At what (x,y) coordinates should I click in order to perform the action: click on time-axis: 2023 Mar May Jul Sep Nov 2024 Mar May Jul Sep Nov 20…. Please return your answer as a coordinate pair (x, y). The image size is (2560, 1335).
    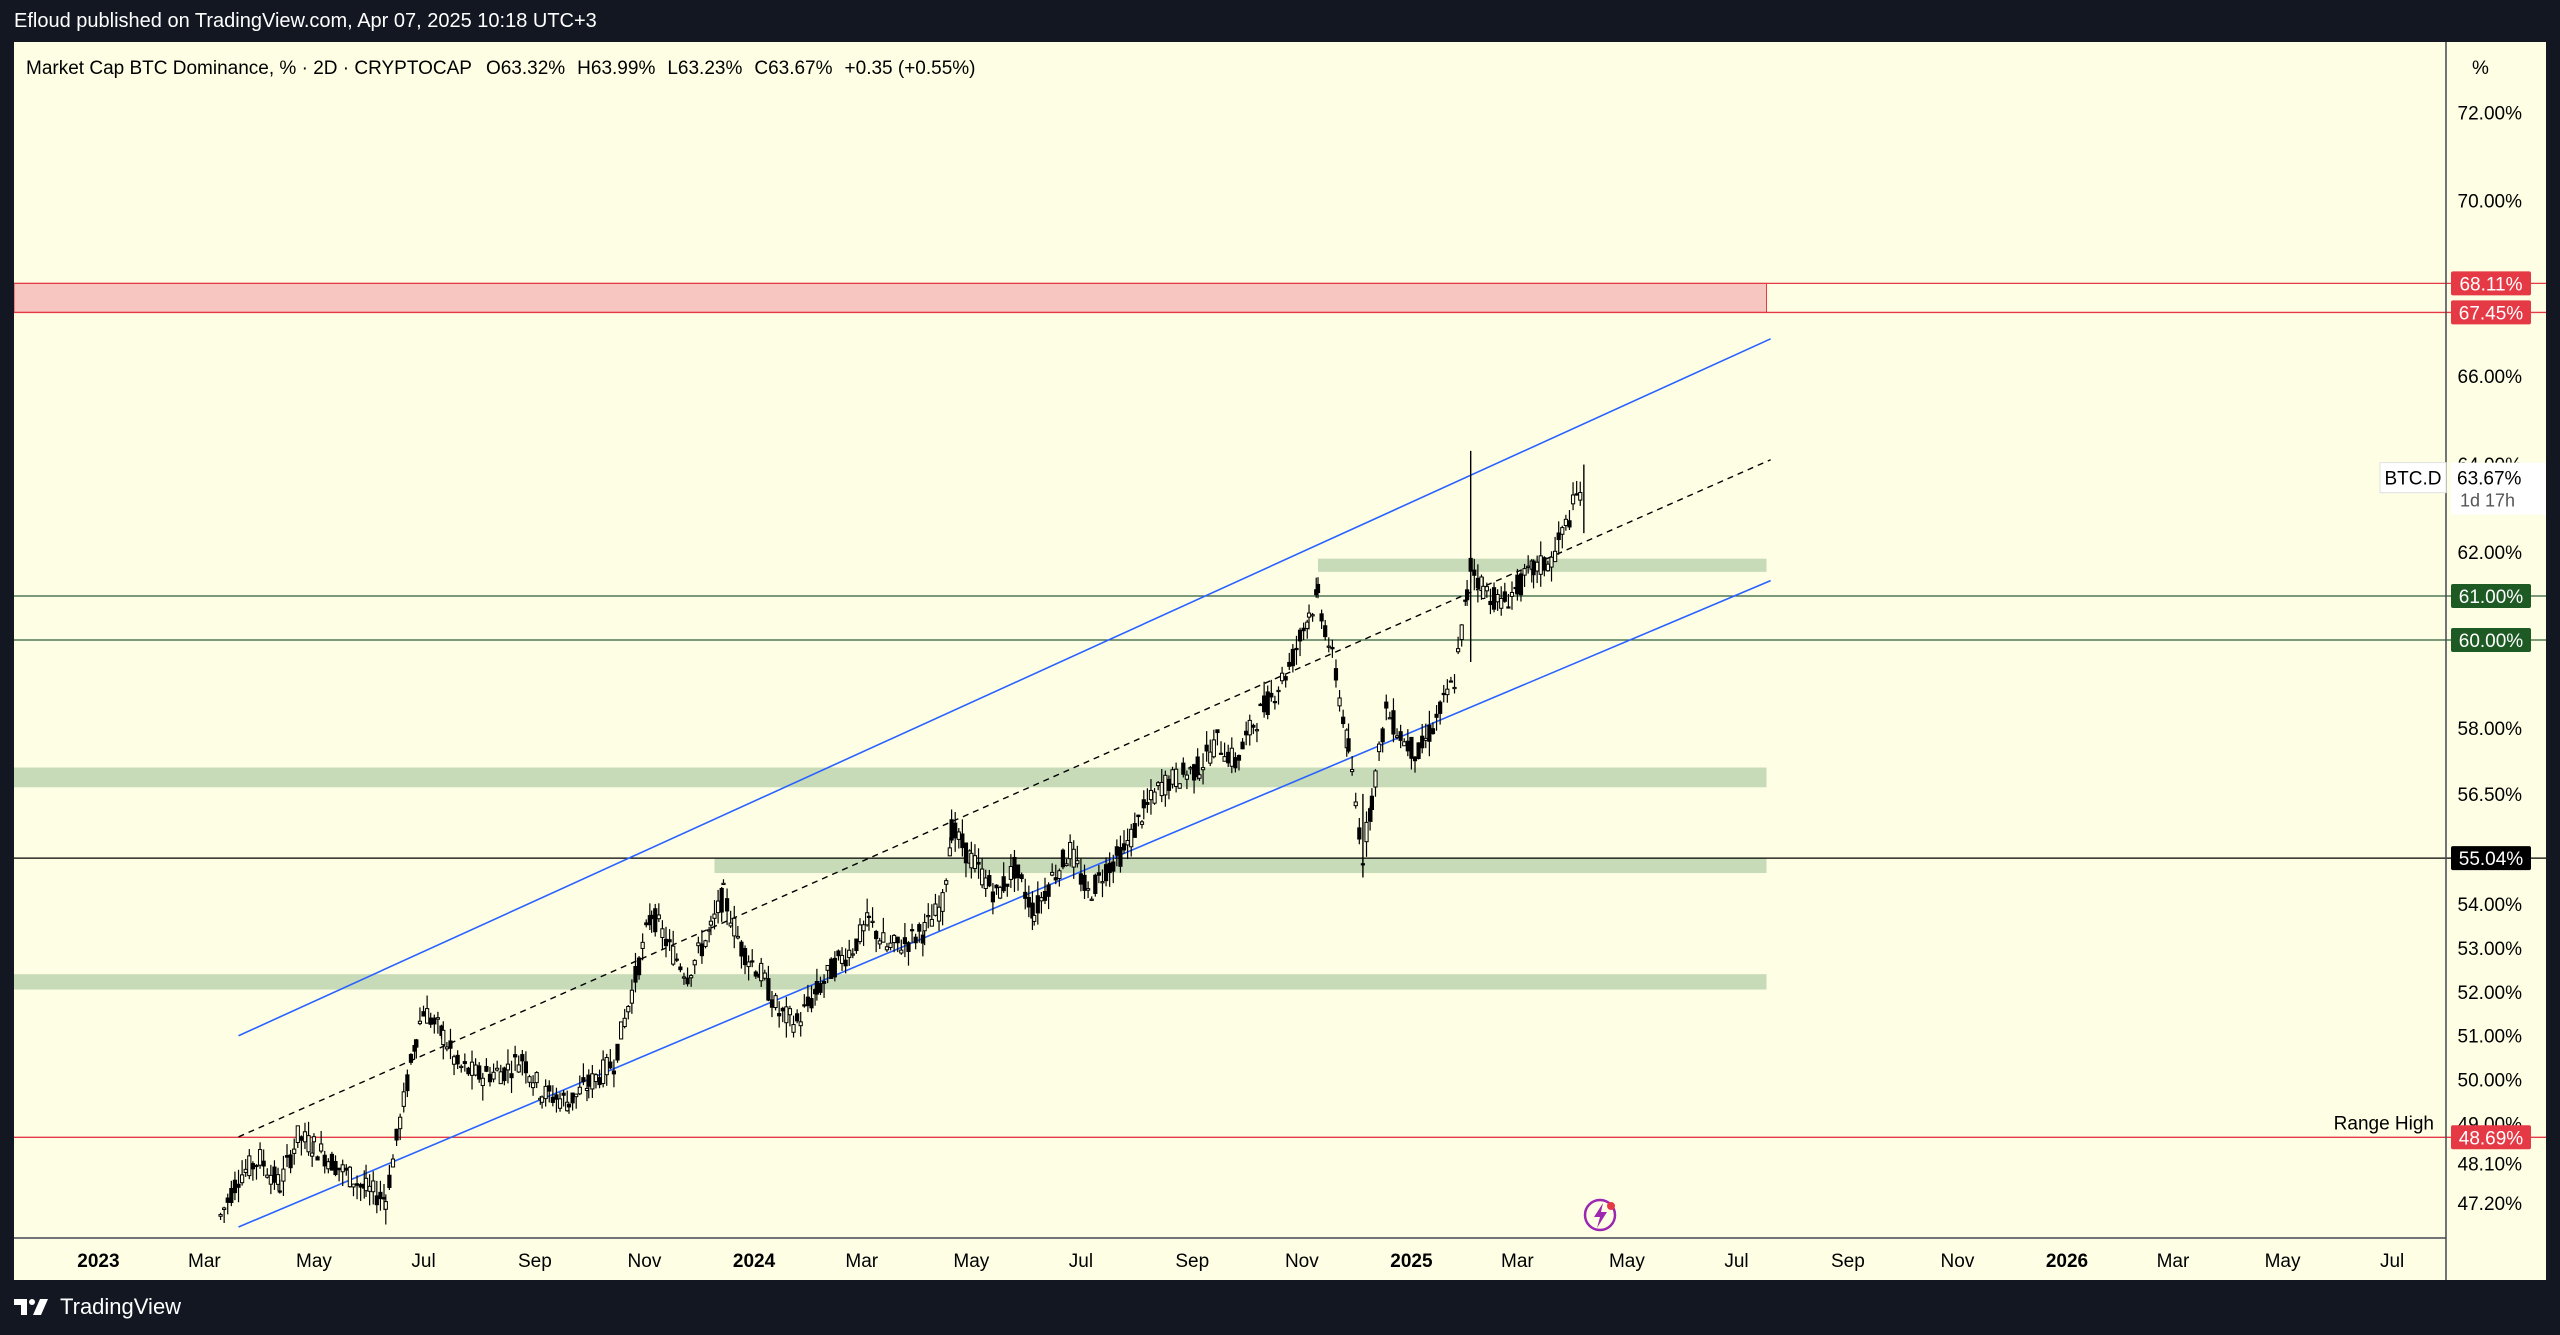
    Looking at the image, I should click on (1240, 1261).